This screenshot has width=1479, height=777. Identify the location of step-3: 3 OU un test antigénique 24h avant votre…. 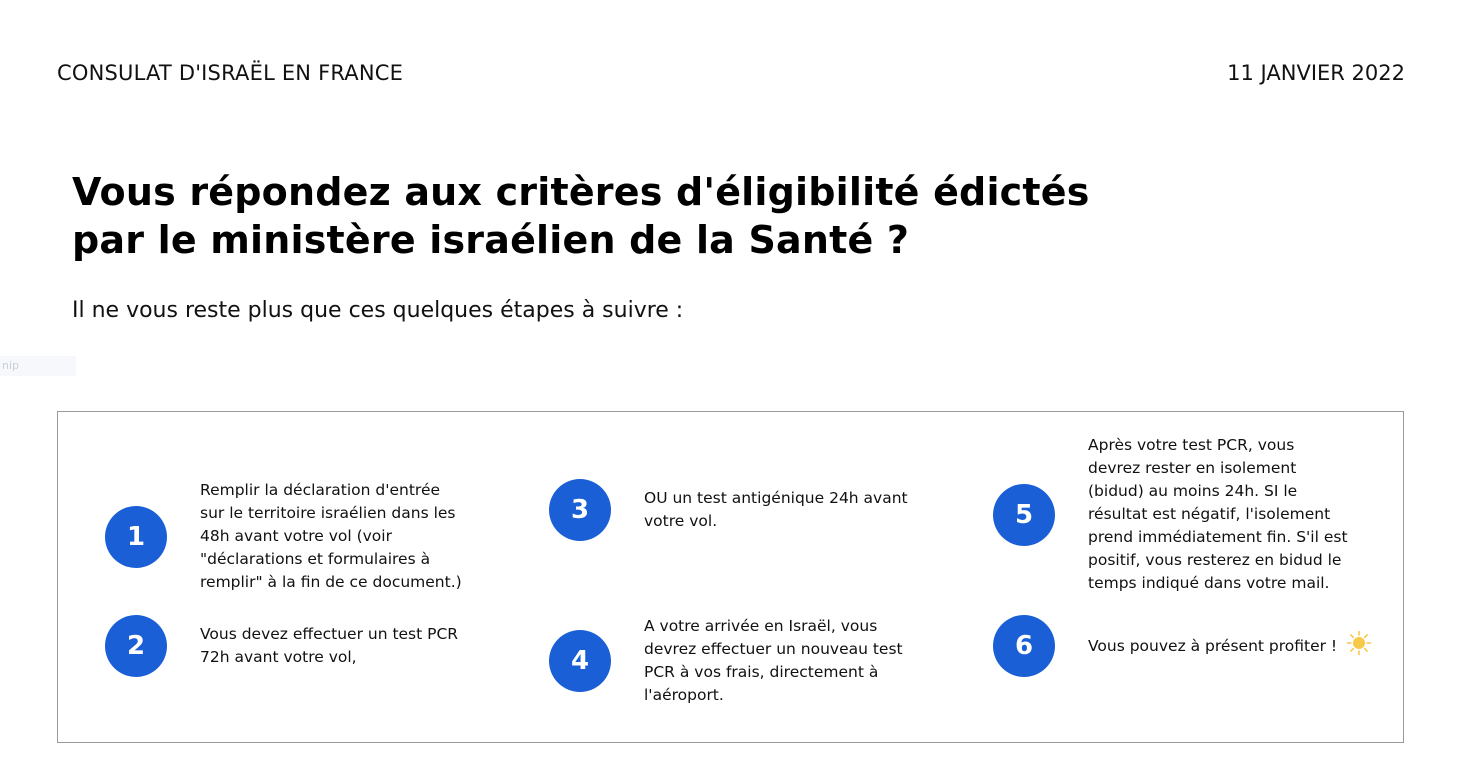
(728, 510).